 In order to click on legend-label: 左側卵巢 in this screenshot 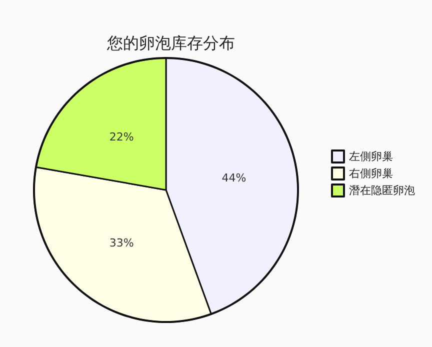, I will do `click(371, 156)`.